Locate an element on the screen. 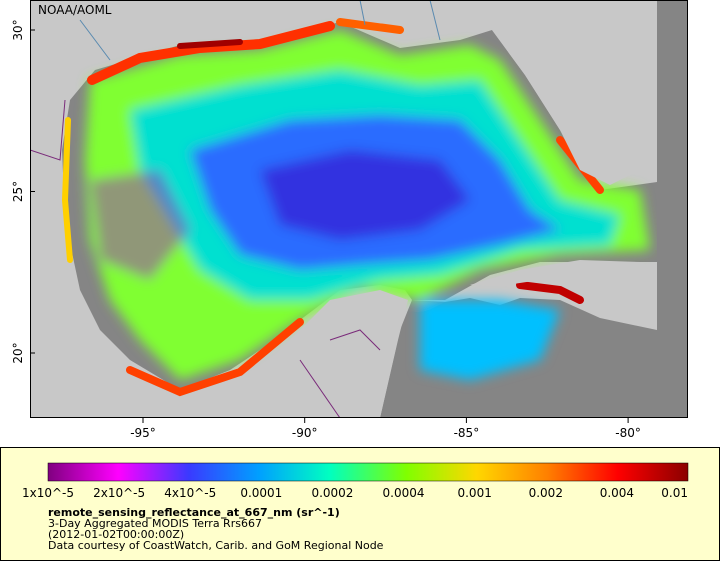 The width and height of the screenshot is (720, 561). nodata-strip is located at coordinates (672, 209).